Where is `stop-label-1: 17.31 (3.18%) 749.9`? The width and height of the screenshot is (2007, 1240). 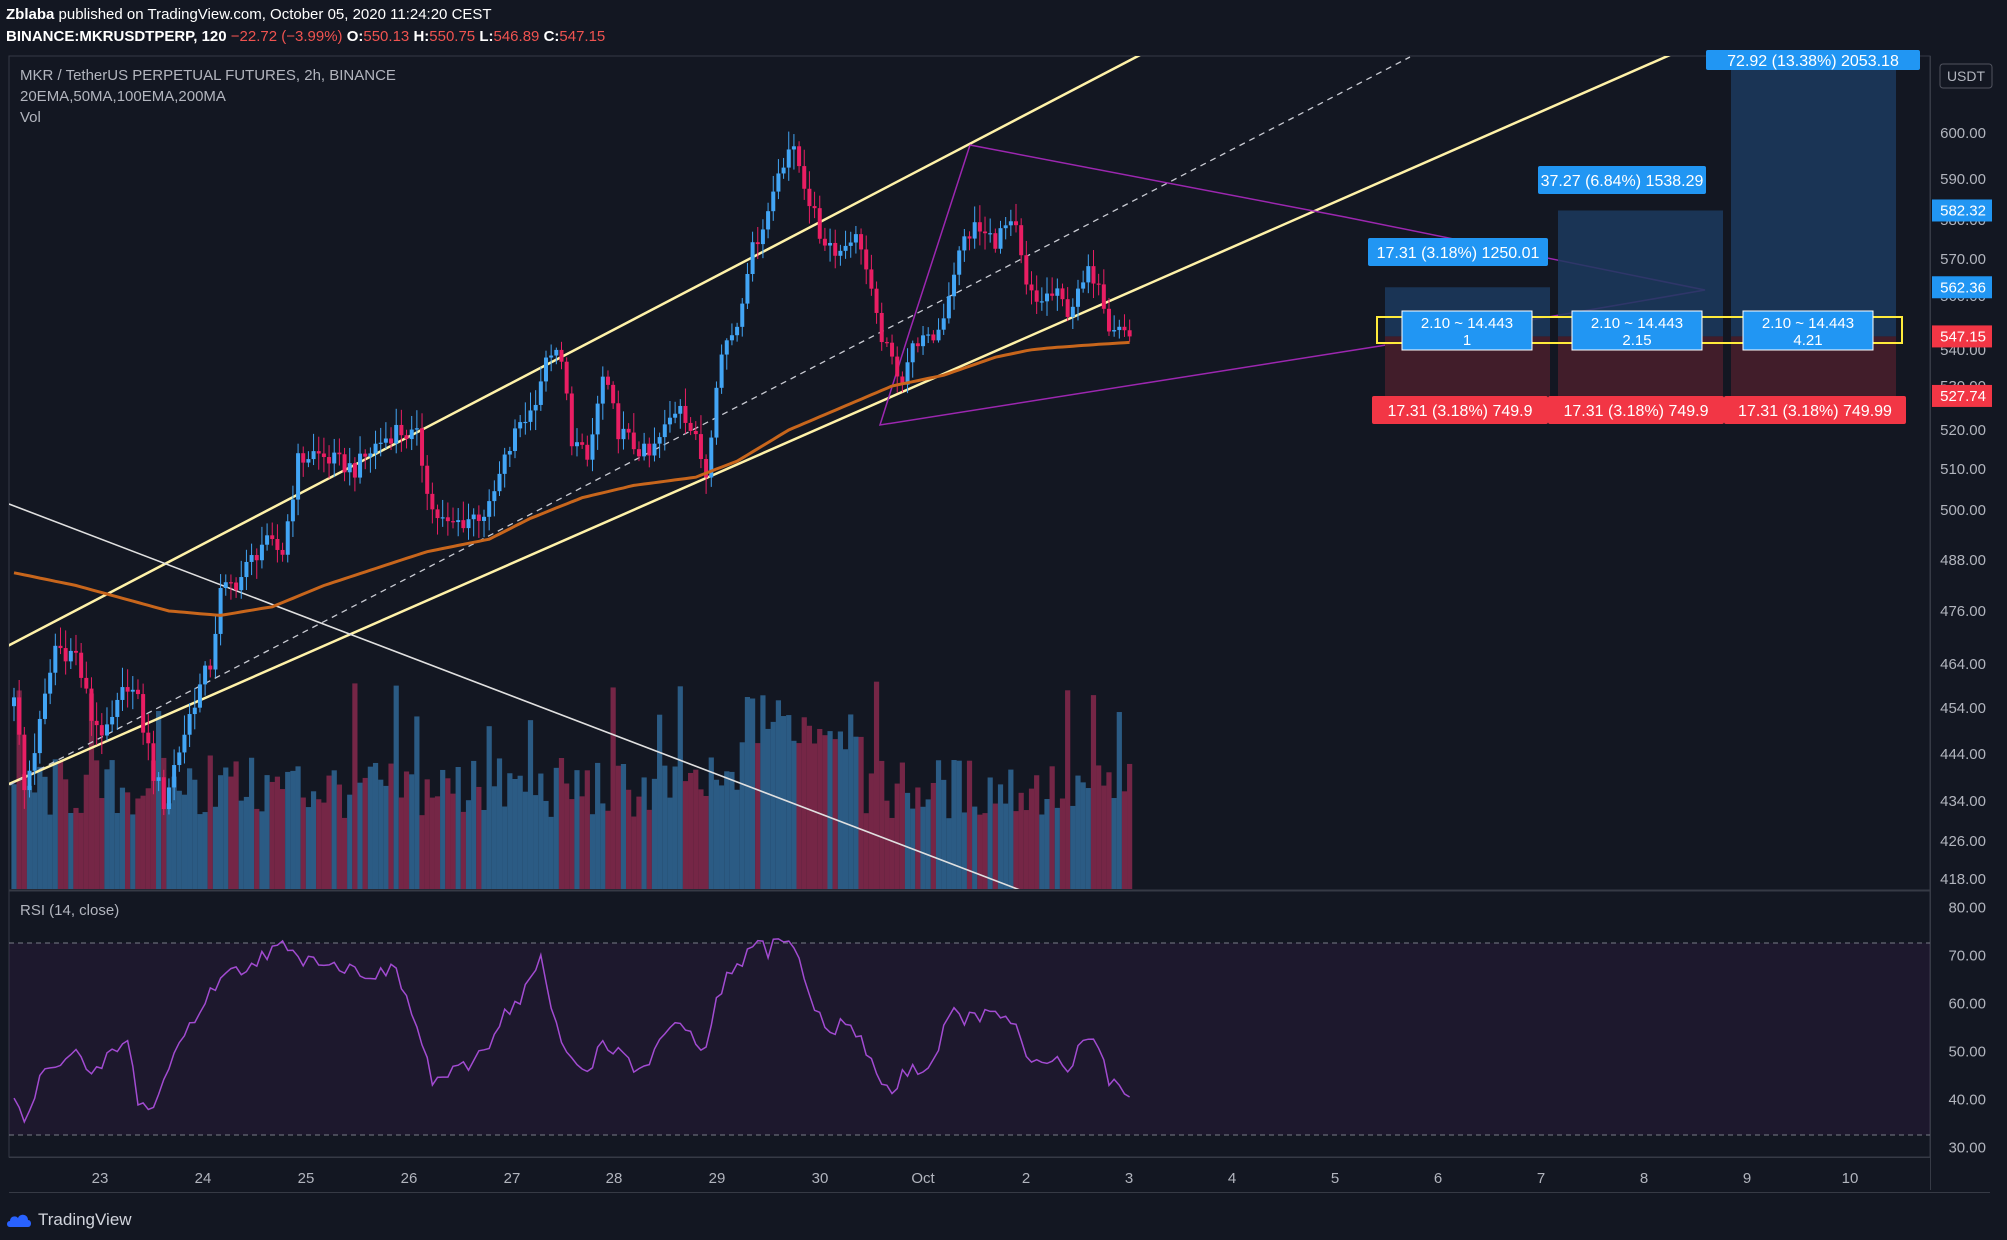
stop-label-1: 17.31 (3.18%) 749.9 is located at coordinates (1460, 410).